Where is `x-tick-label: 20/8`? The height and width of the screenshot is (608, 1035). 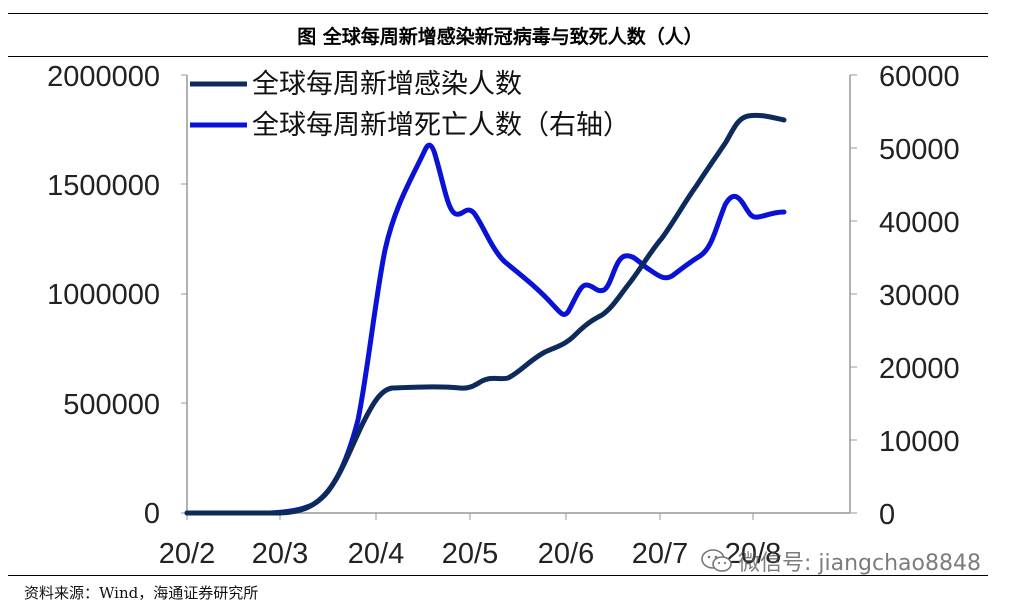 x-tick-label: 20/8 is located at coordinates (753, 554).